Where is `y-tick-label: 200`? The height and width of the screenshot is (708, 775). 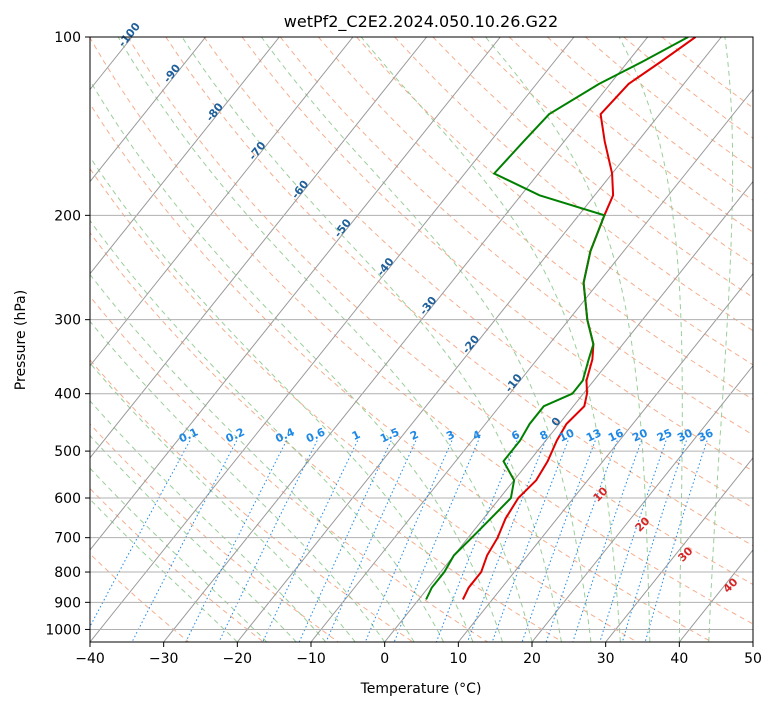
y-tick-label: 200 is located at coordinates (67, 216).